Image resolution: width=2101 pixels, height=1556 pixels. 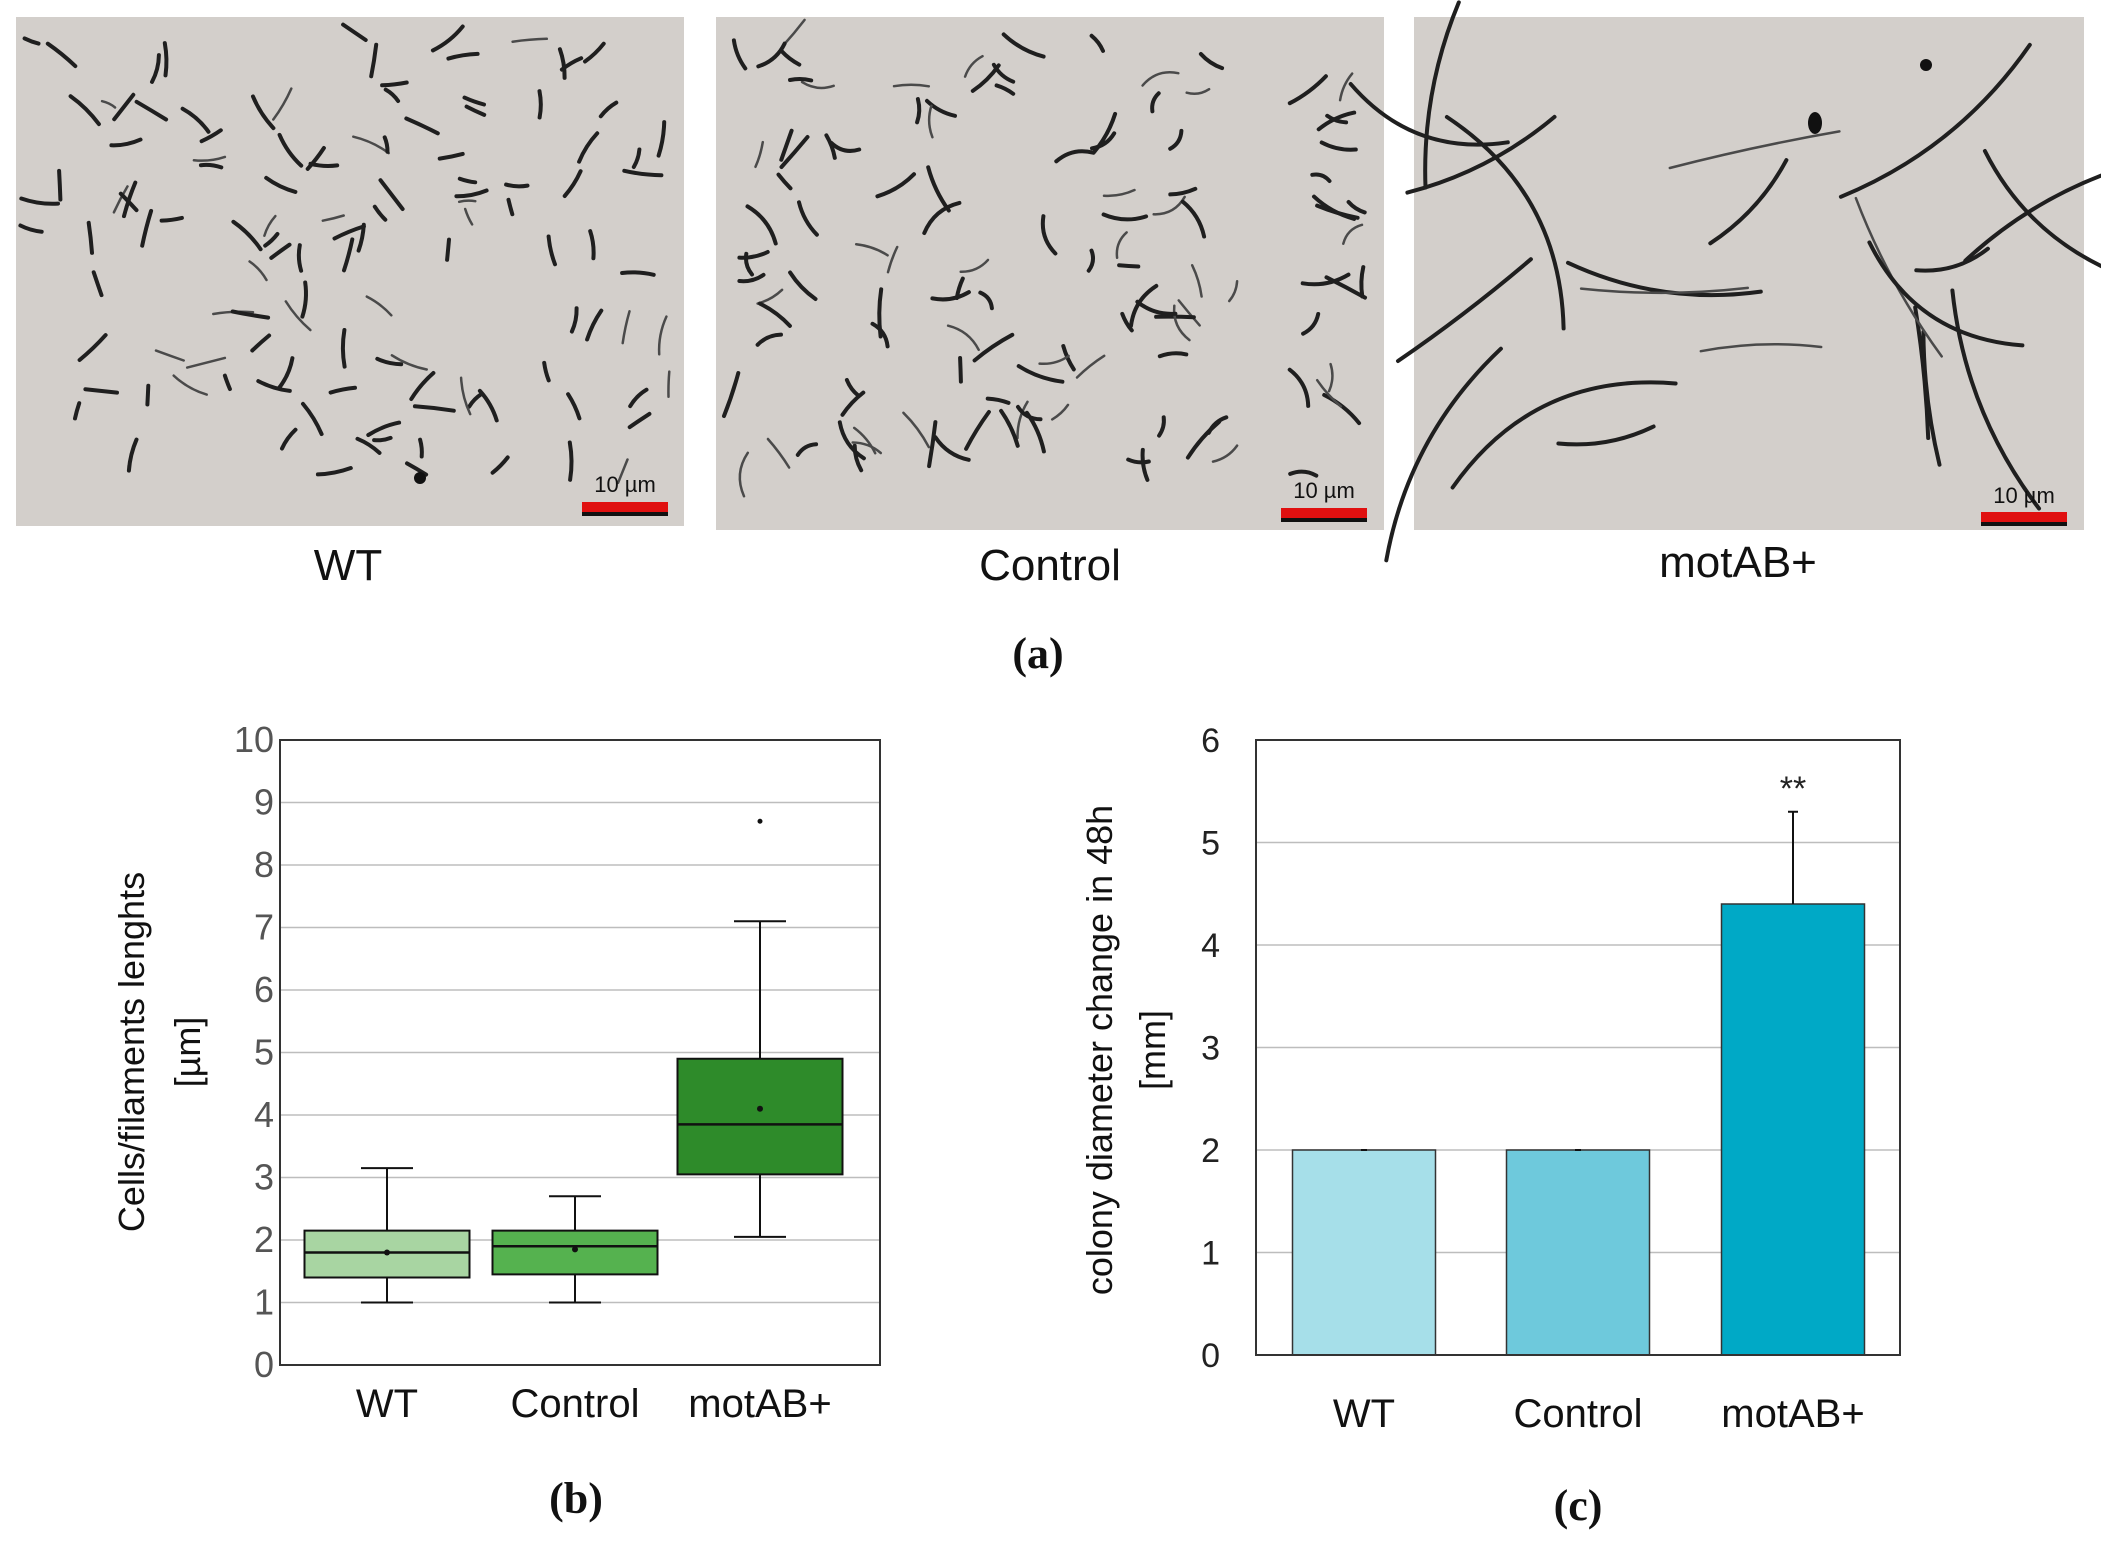 I want to click on micrograph-motab-background, so click(x=1749, y=273).